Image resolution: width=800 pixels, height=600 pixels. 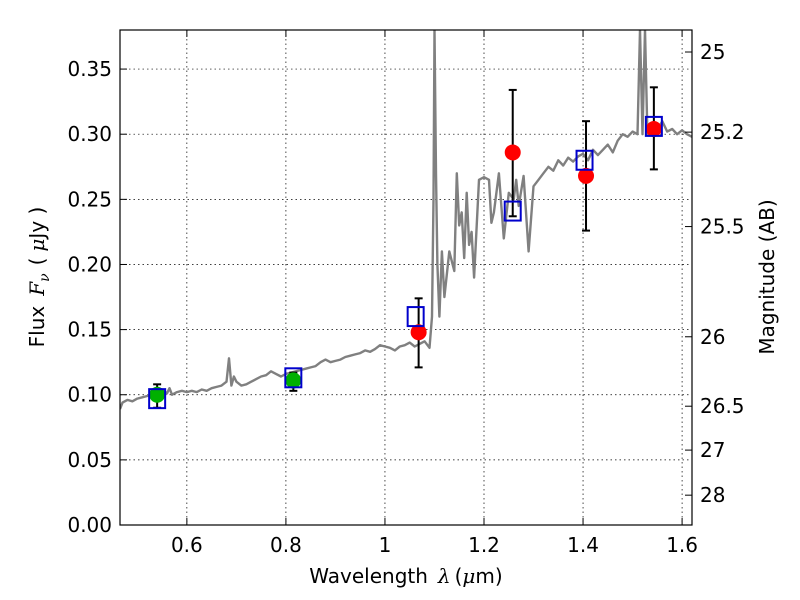 What do you see at coordinates (89, 525) in the screenshot?
I see `y-tick-label: 0.00` at bounding box center [89, 525].